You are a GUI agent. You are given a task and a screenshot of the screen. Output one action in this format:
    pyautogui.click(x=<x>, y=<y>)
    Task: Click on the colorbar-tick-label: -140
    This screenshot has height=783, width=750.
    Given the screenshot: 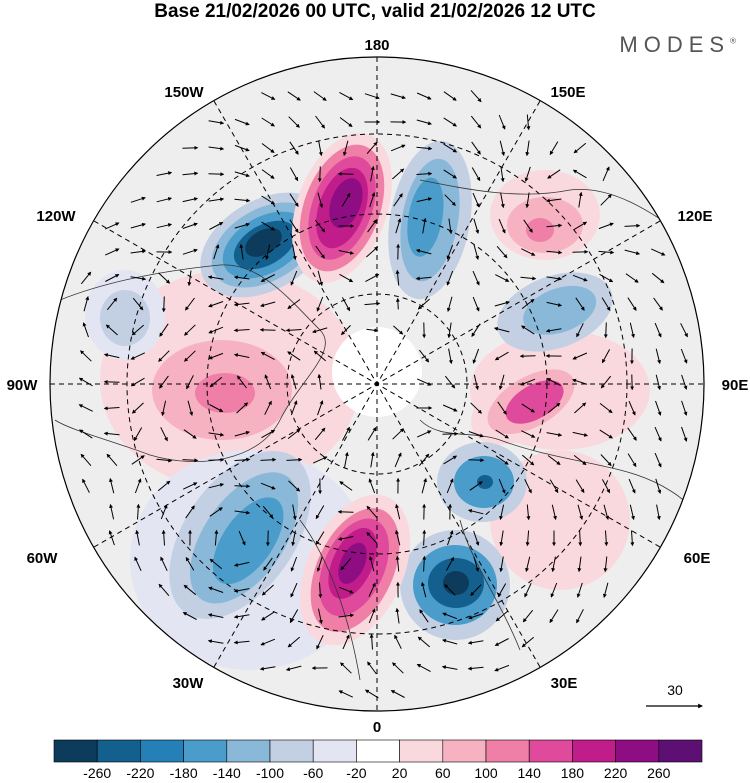 What is the action you would take?
    pyautogui.click(x=227, y=773)
    